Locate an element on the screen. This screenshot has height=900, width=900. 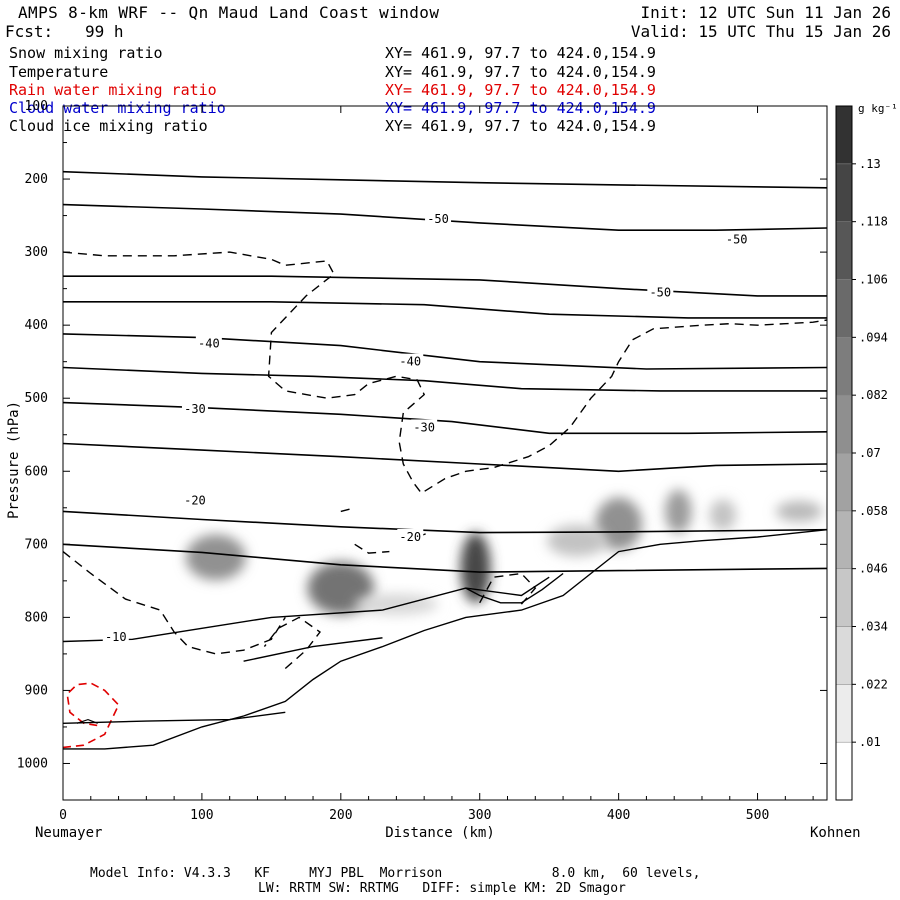
field-cloudwater-coords: XY= 461.9, 97.7 to 424.0,154.9 is located at coordinates (520, 108).